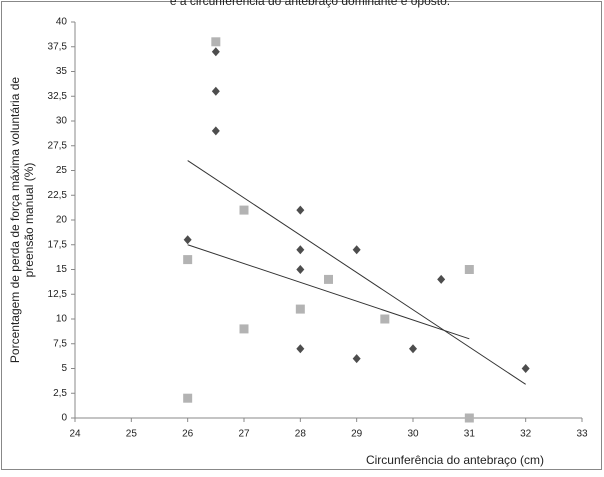  I want to click on y-tick-label: 0, so click(64, 418).